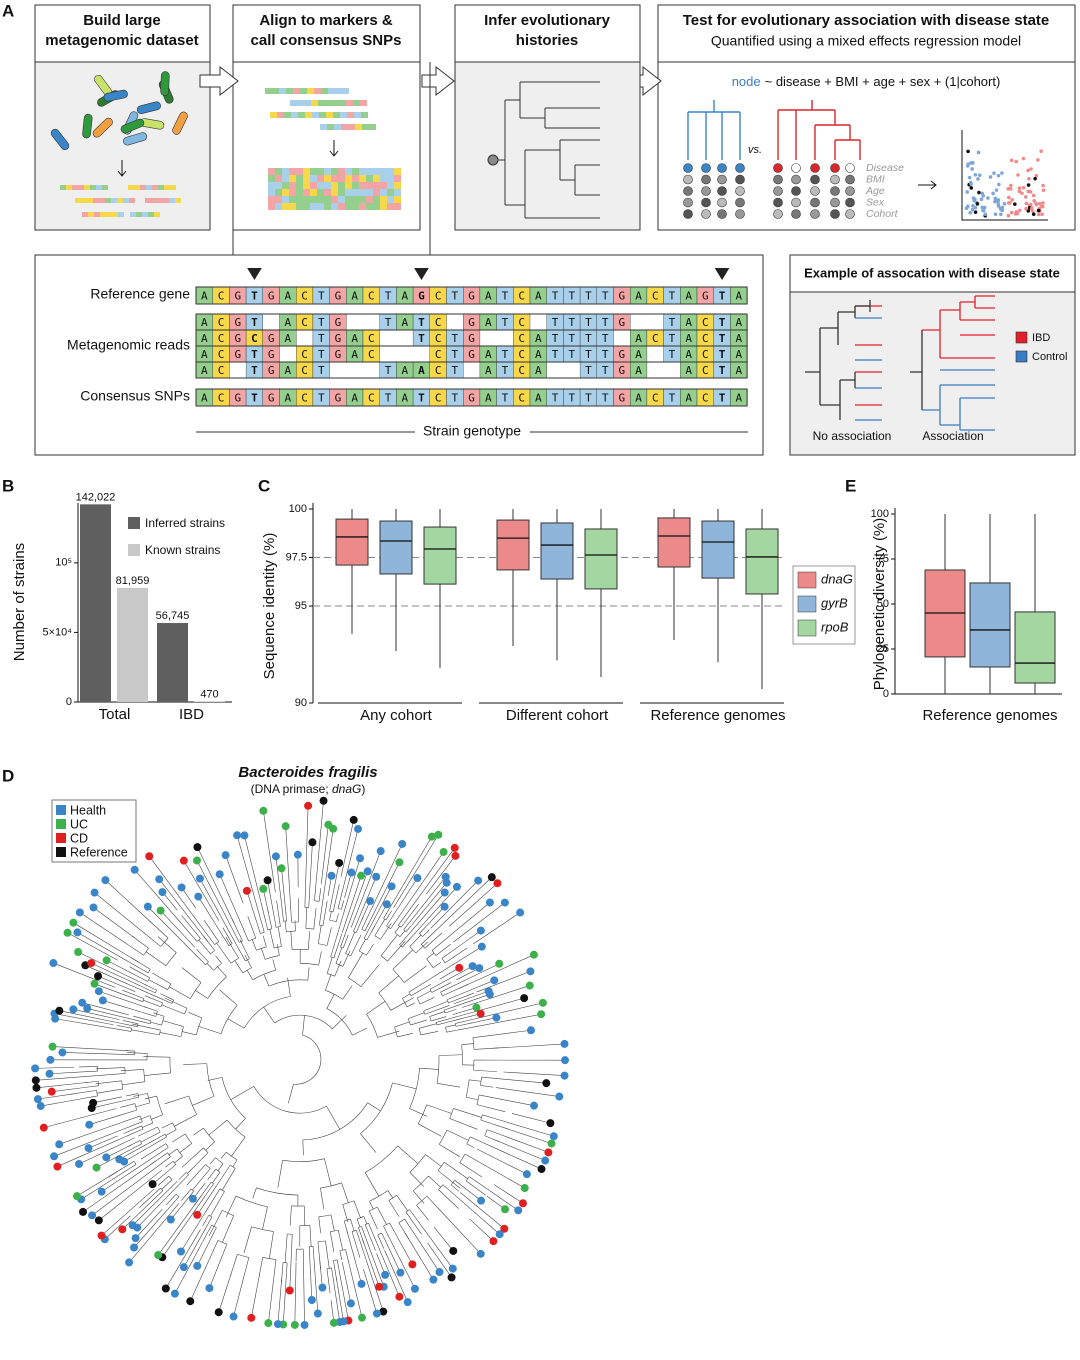  I want to click on base-letter: C, so click(221, 354).